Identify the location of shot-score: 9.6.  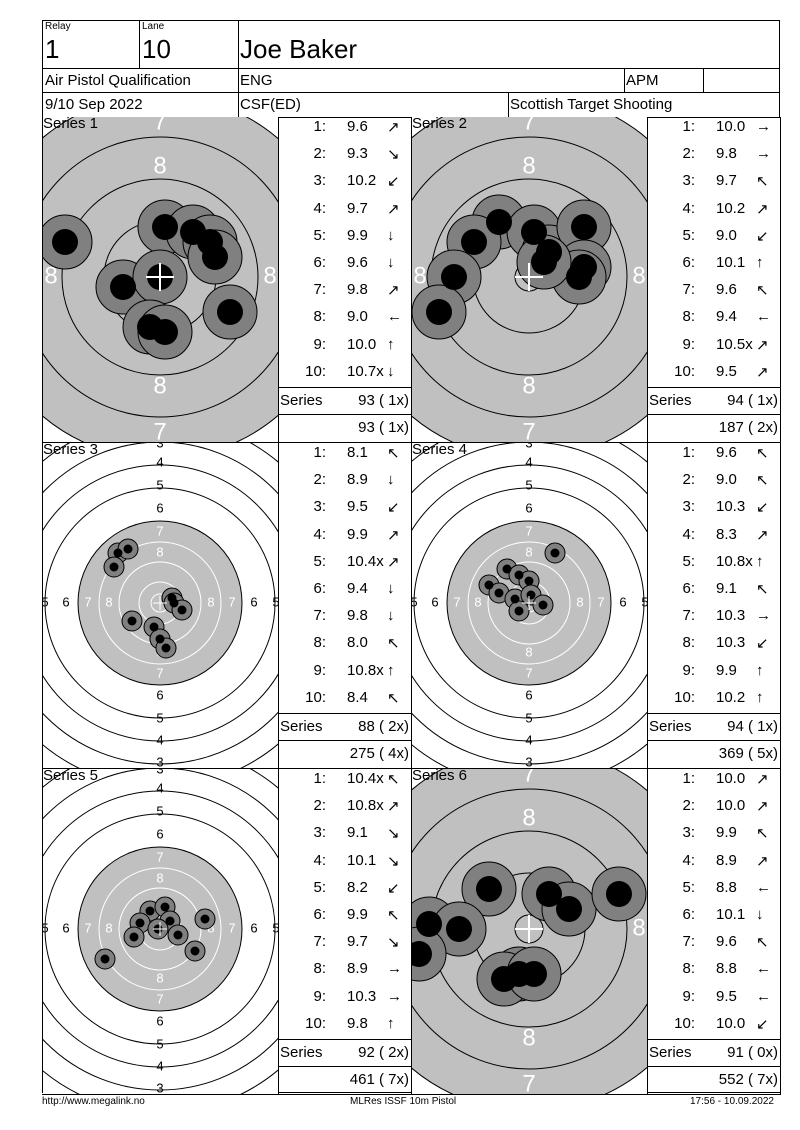
(726, 290).